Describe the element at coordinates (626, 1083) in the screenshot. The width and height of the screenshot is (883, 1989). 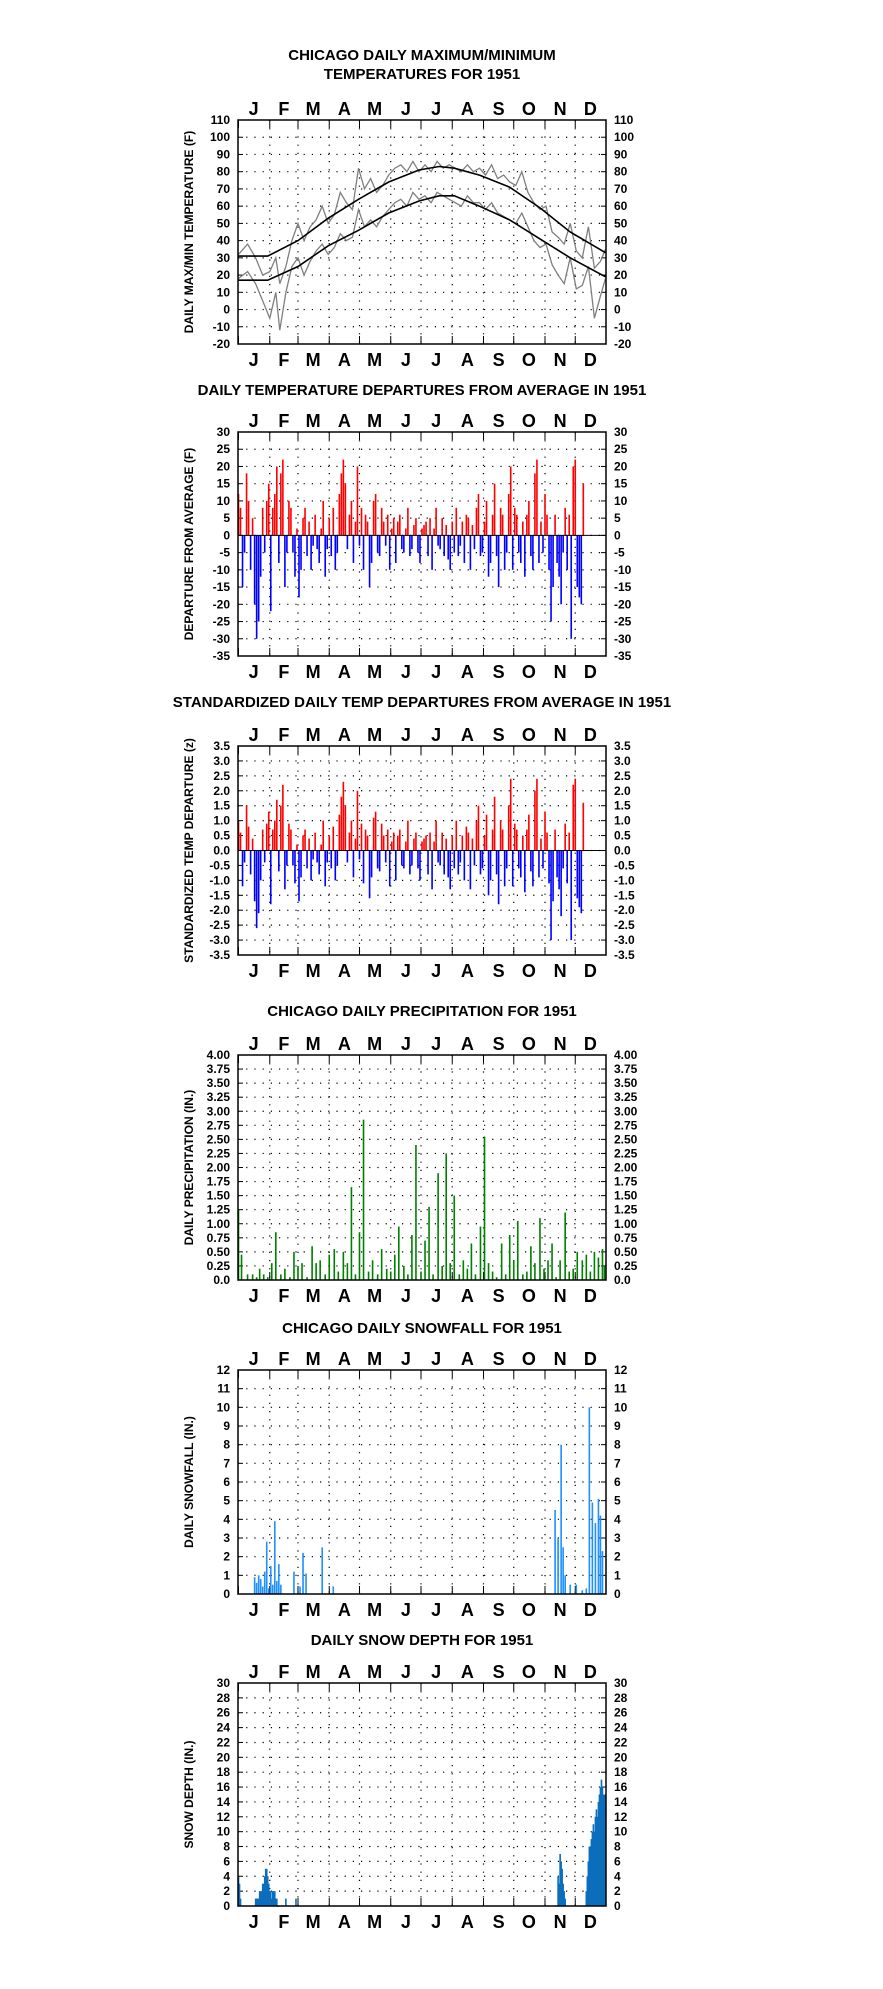
I see `y-tick-label-right: 3.50` at that location.